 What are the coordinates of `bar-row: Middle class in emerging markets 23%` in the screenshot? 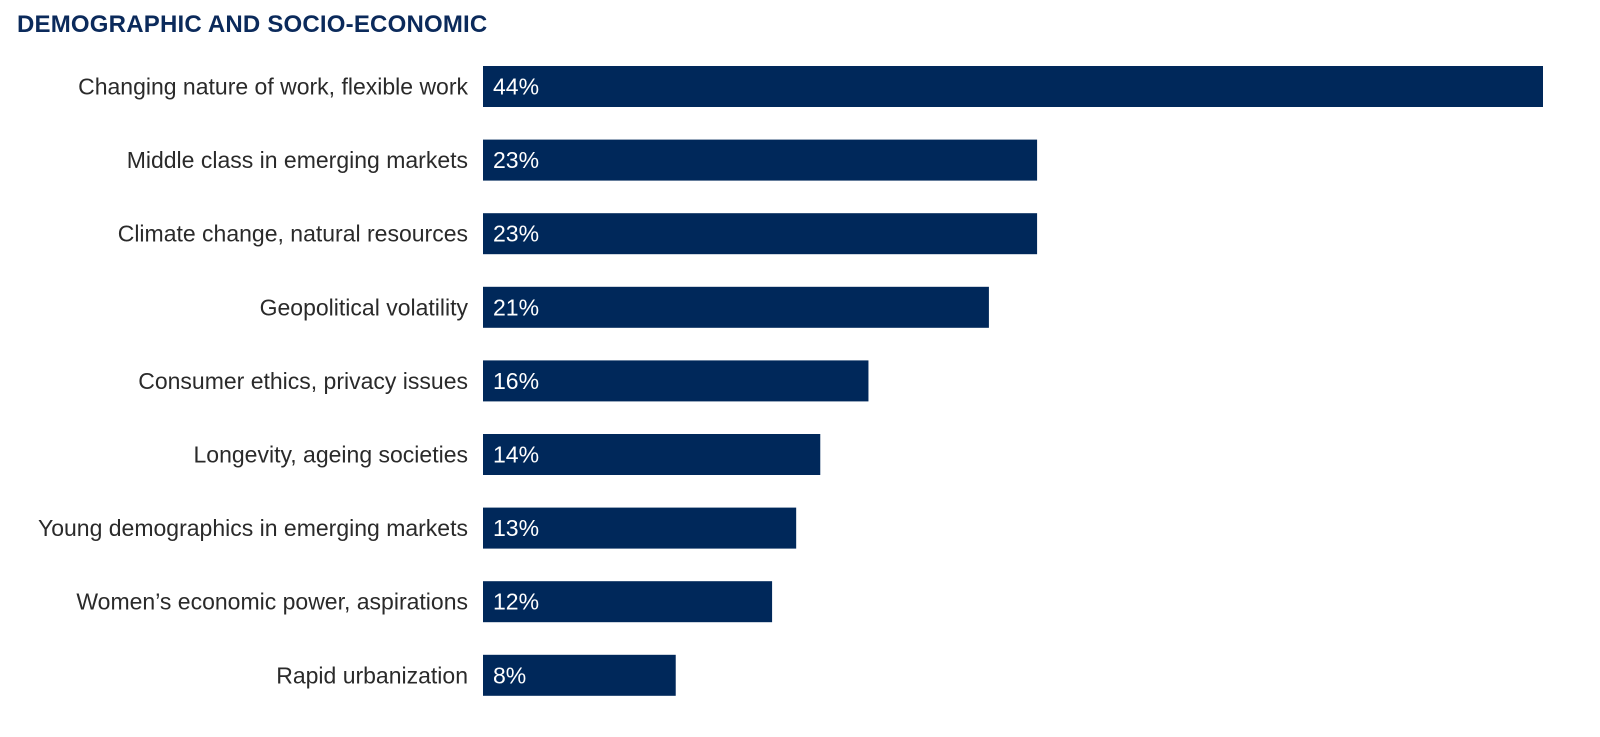 It's located at (582, 160).